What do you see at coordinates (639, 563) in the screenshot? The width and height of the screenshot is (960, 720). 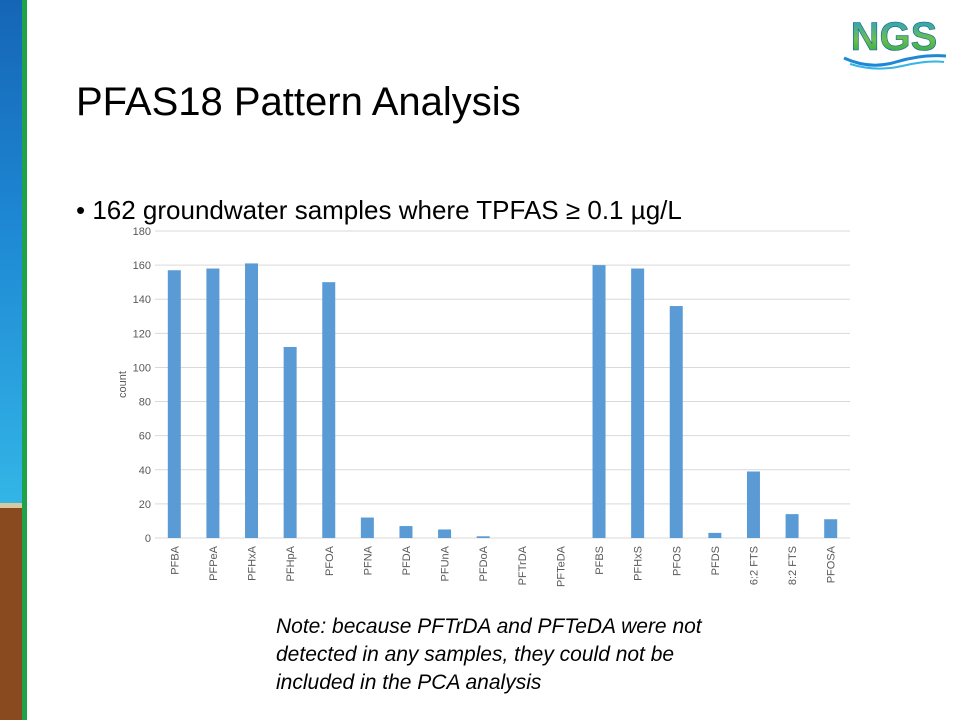 I see `x-tick-label: PFHxS` at bounding box center [639, 563].